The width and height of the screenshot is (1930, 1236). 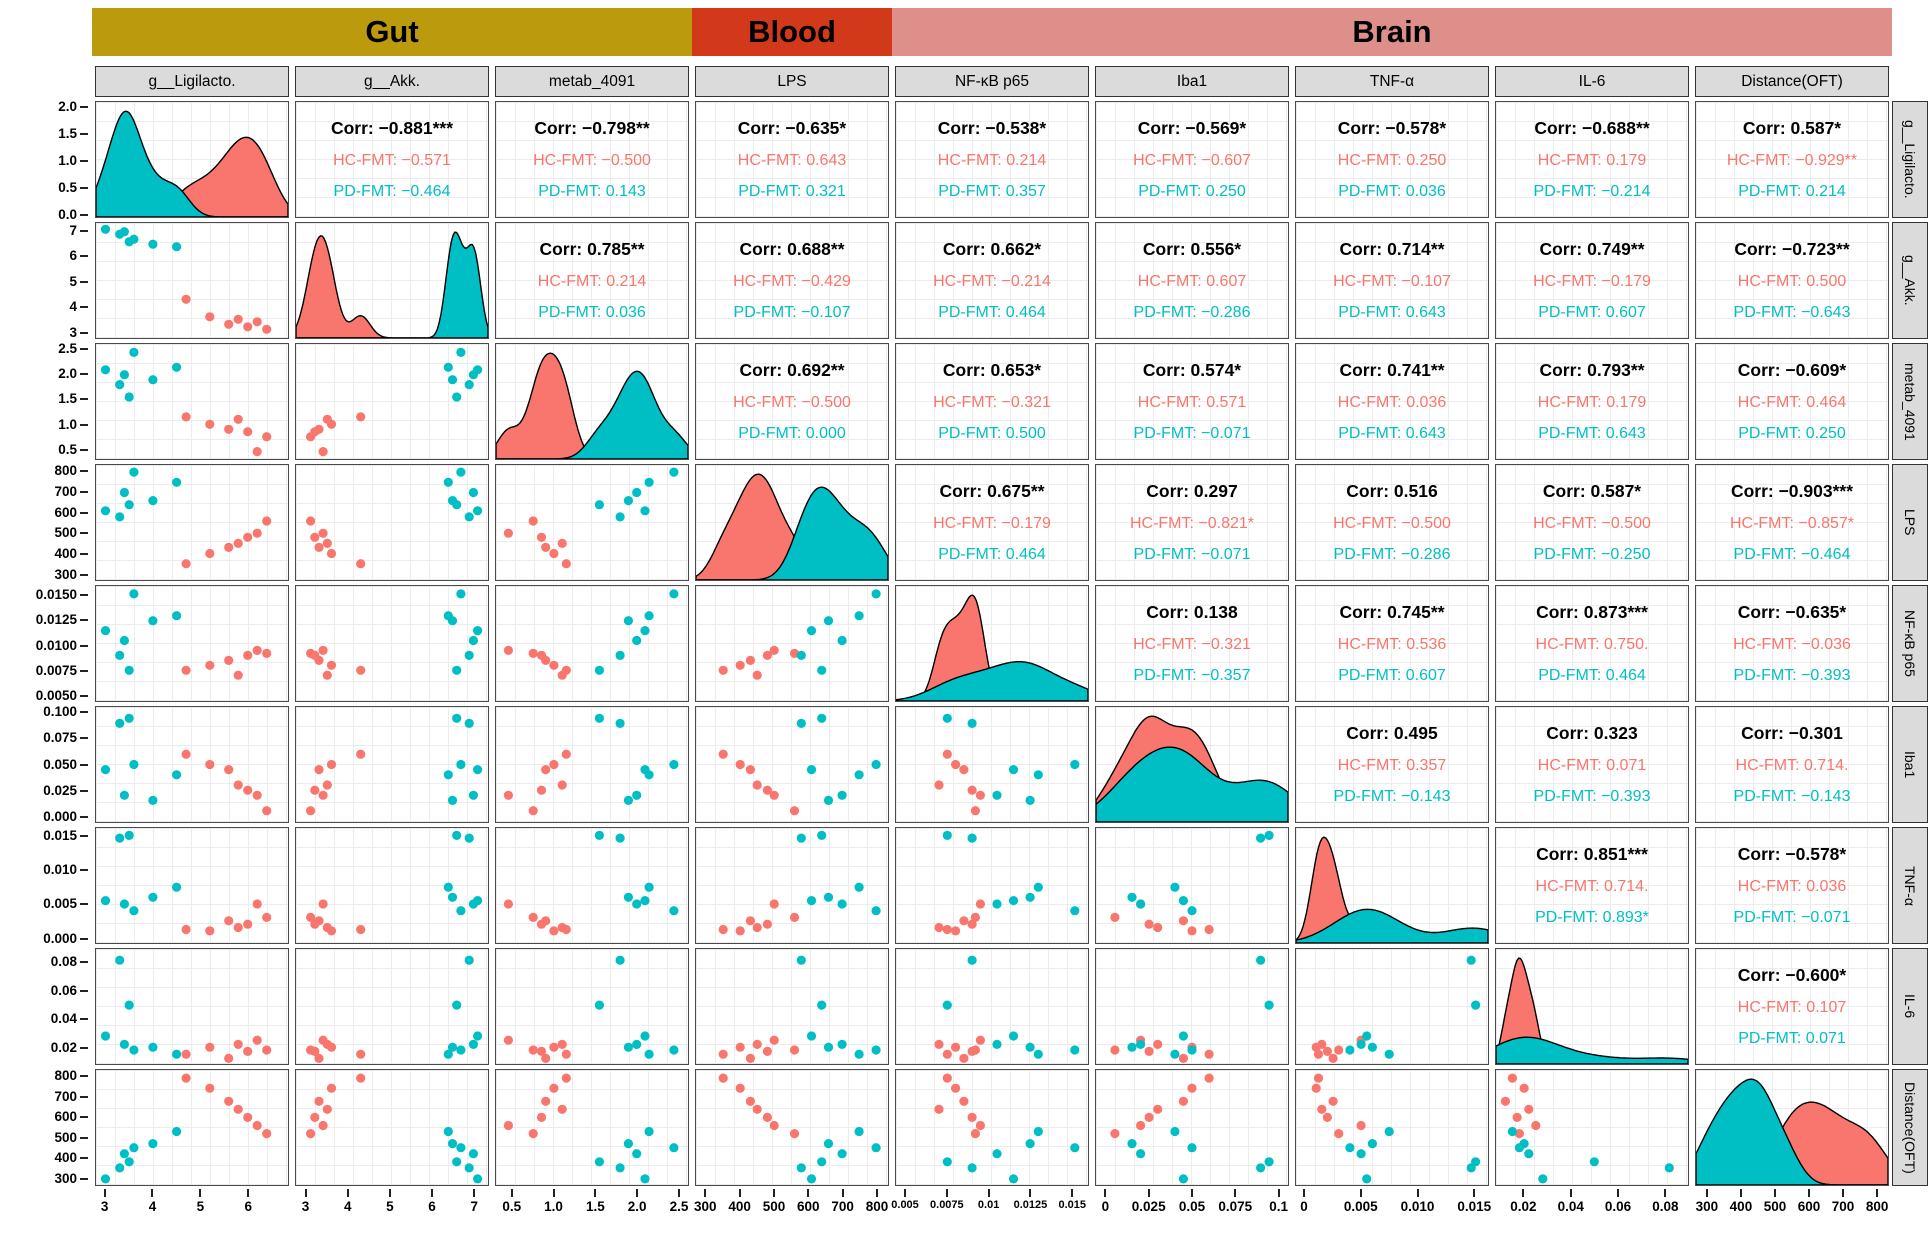 What do you see at coordinates (1192, 191) in the screenshot?
I see `corr-pd-fmt-value: PD-FMT: 0.250` at bounding box center [1192, 191].